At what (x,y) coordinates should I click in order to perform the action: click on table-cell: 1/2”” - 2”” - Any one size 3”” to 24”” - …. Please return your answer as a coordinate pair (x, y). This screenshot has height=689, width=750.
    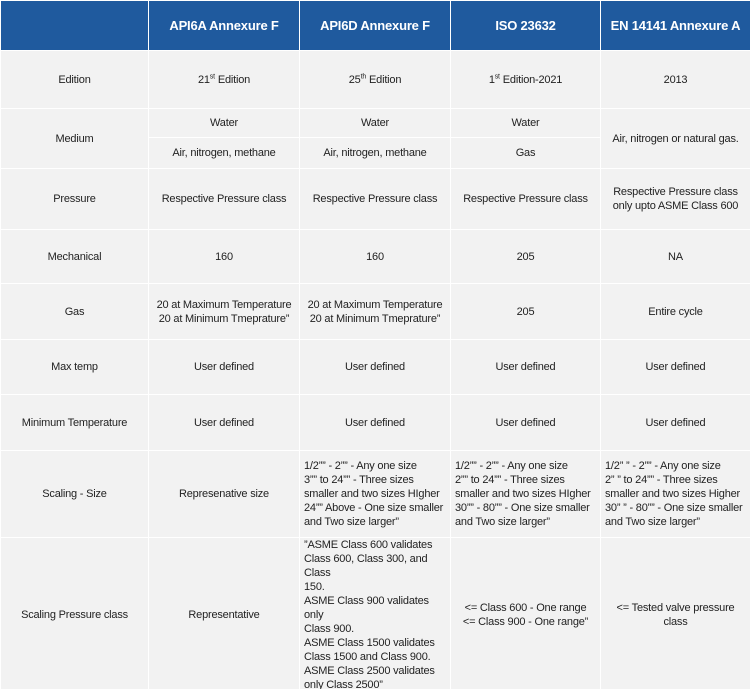
    Looking at the image, I should click on (375, 494).